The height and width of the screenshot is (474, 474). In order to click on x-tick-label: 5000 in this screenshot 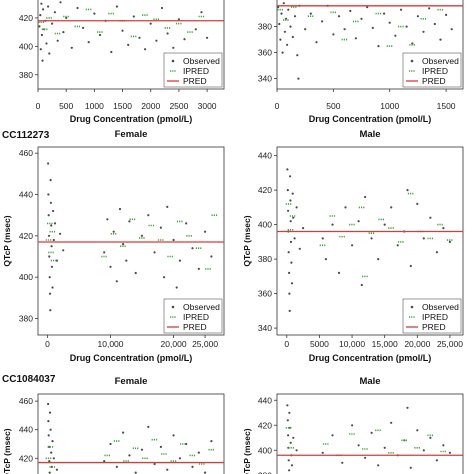, I will do `click(319, 344)`.